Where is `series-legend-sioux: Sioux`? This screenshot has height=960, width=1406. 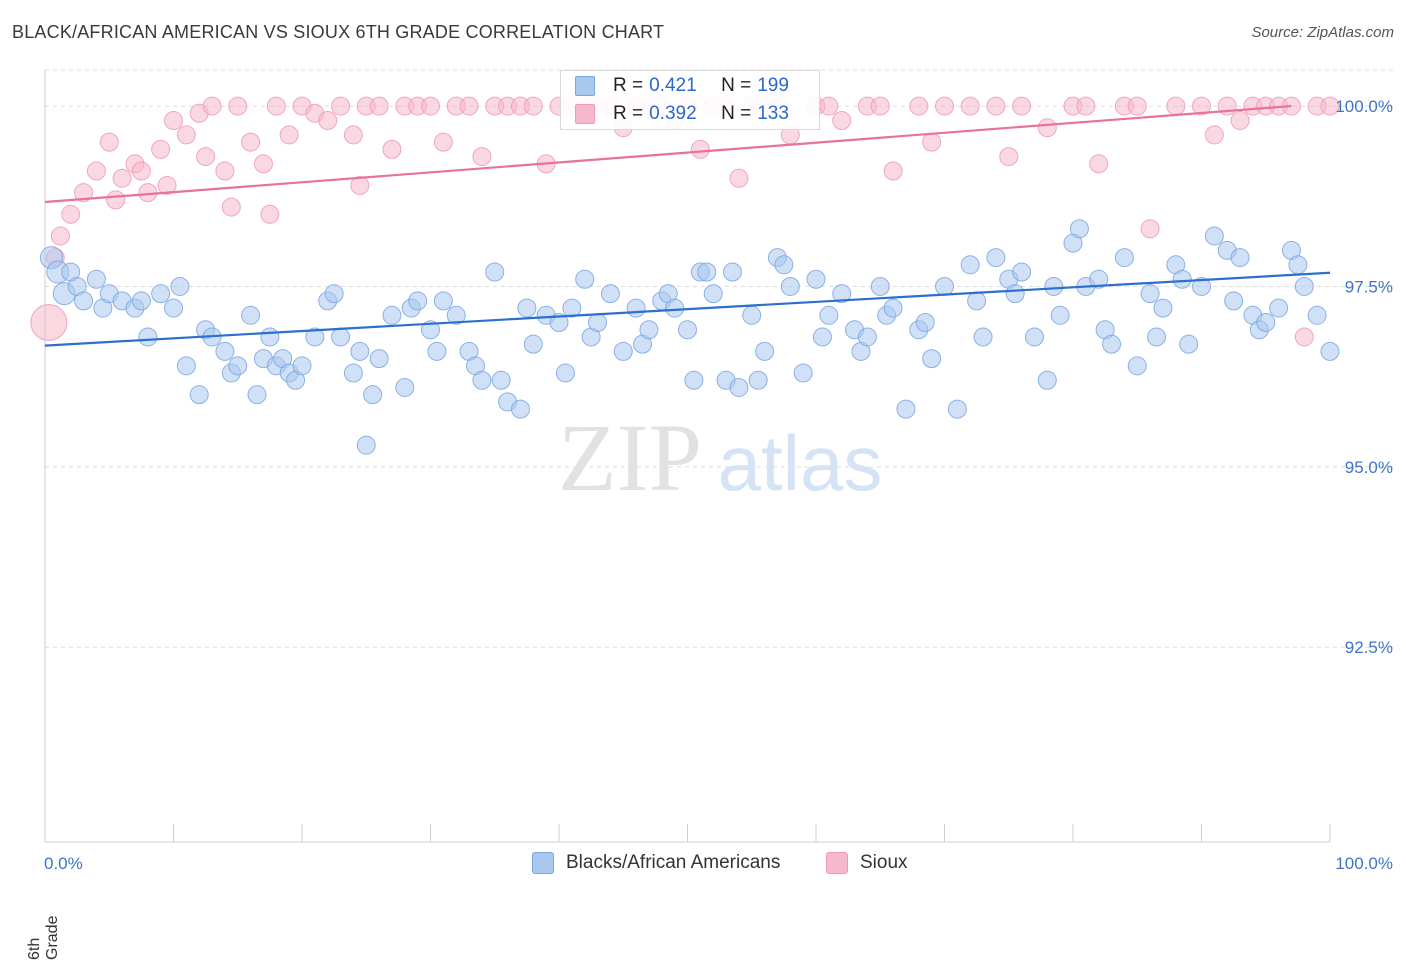 series-legend-sioux: Sioux is located at coordinates (867, 863).